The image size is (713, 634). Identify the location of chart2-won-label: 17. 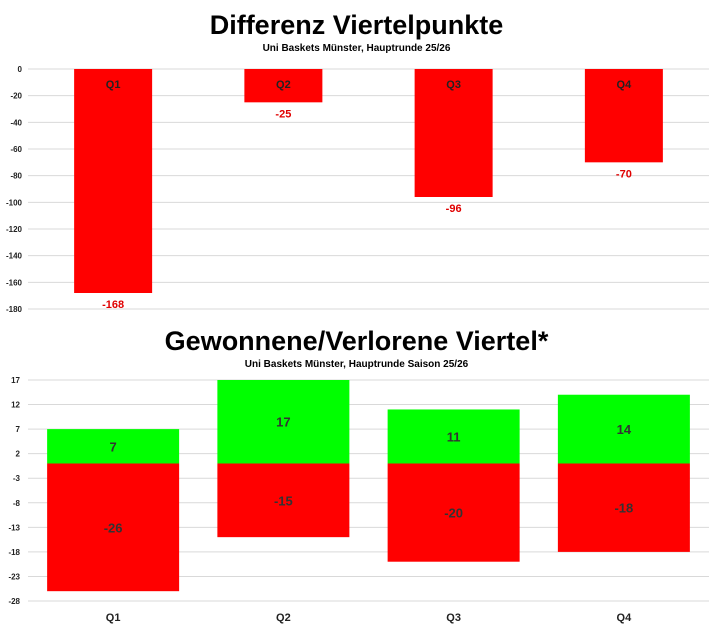
(283, 422).